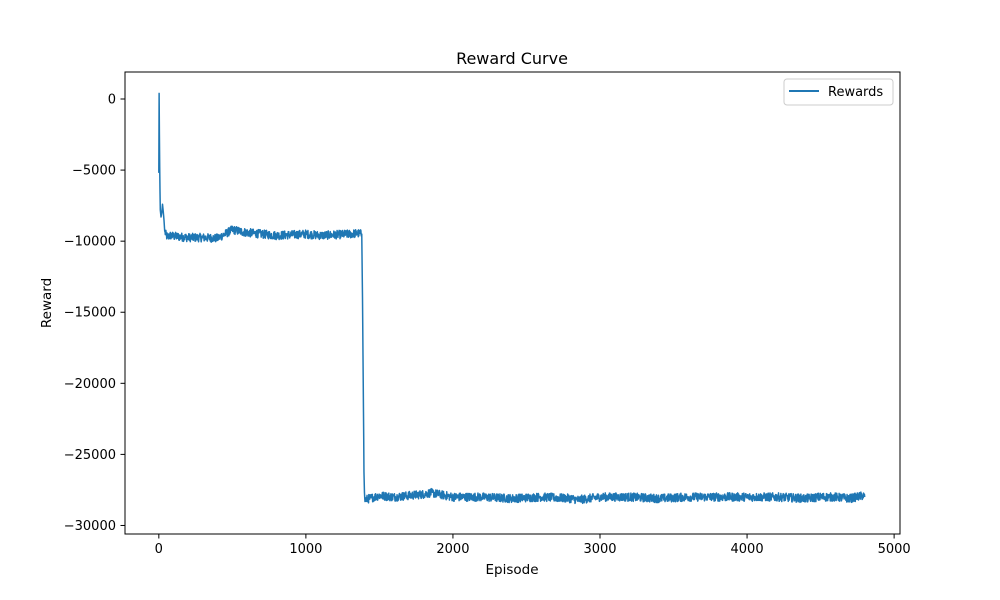 The height and width of the screenshot is (600, 1000). What do you see at coordinates (855, 92) in the screenshot?
I see `legend-label-rewards: Rewards` at bounding box center [855, 92].